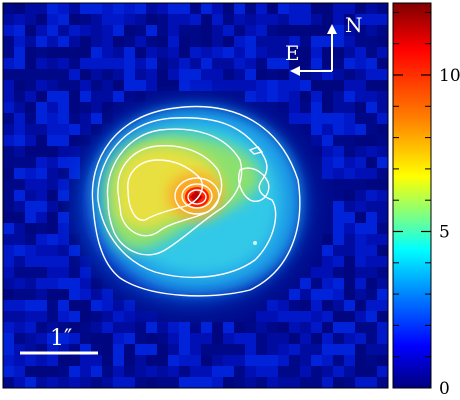 Image resolution: width=460 pixels, height=400 pixels. What do you see at coordinates (444, 389) in the screenshot?
I see `colorbar-tick-label: 0` at bounding box center [444, 389].